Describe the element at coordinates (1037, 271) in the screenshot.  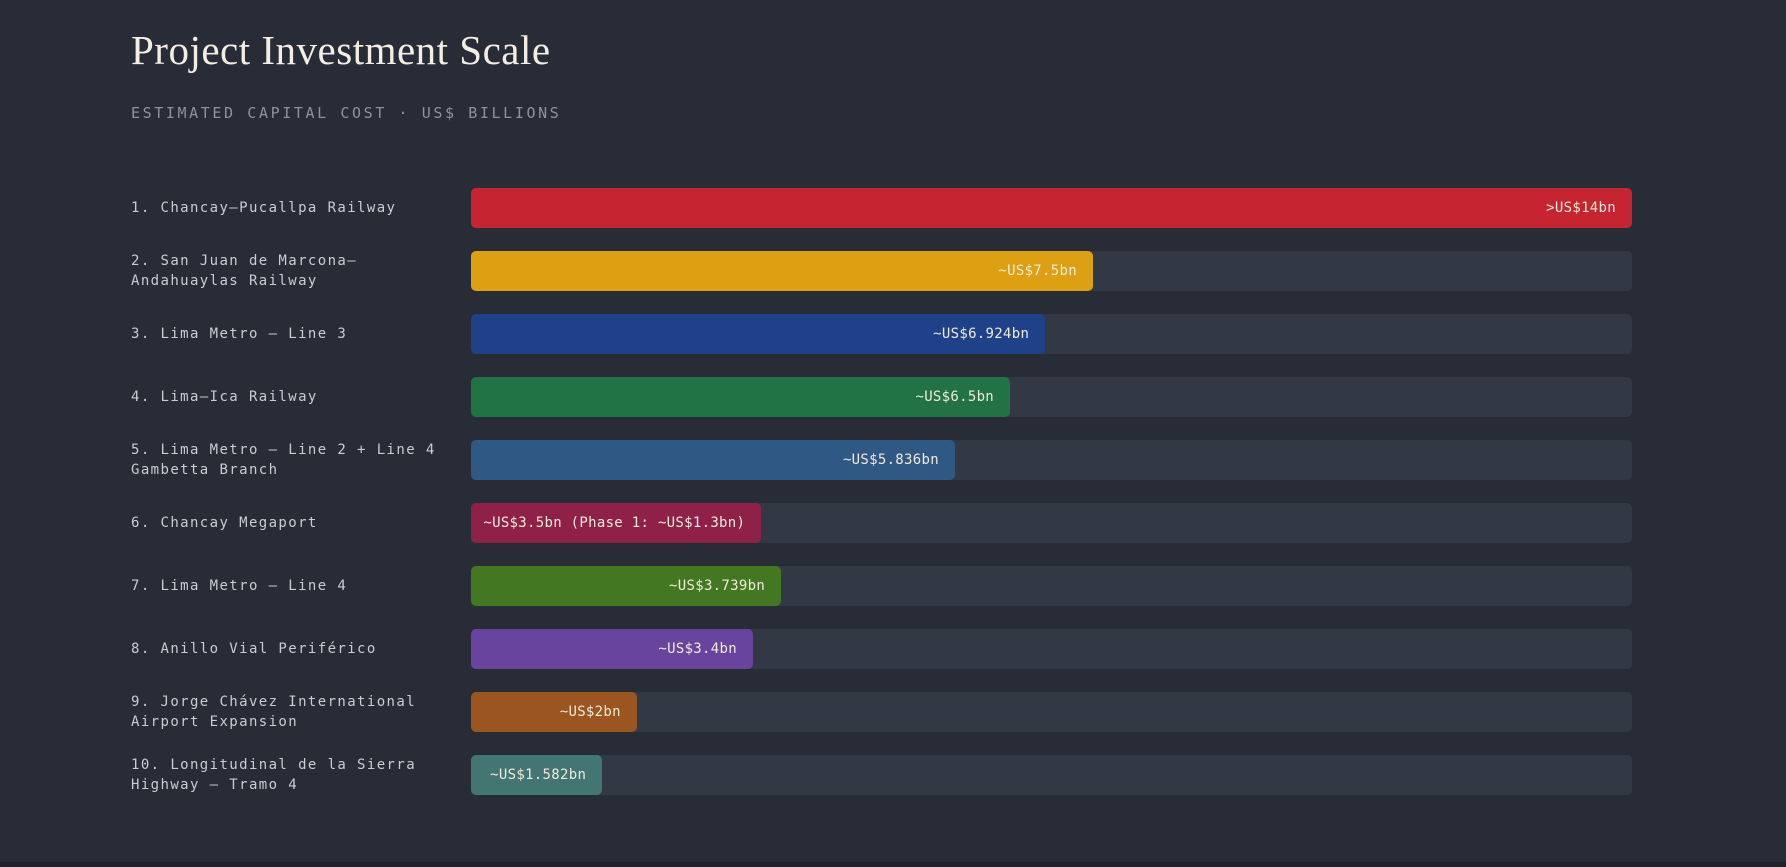
I see `bar-value-label: ~US$7.5bn` at that location.